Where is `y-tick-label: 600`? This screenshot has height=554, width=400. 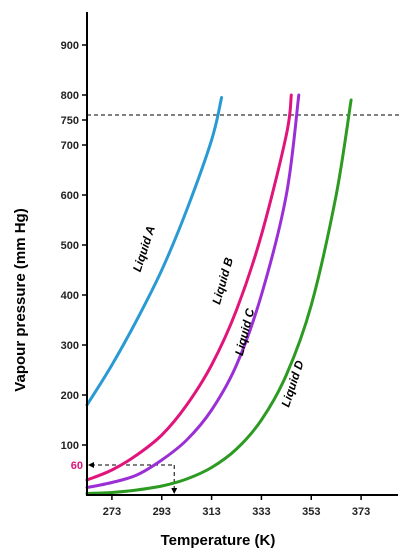 y-tick-label: 600 is located at coordinates (70, 196).